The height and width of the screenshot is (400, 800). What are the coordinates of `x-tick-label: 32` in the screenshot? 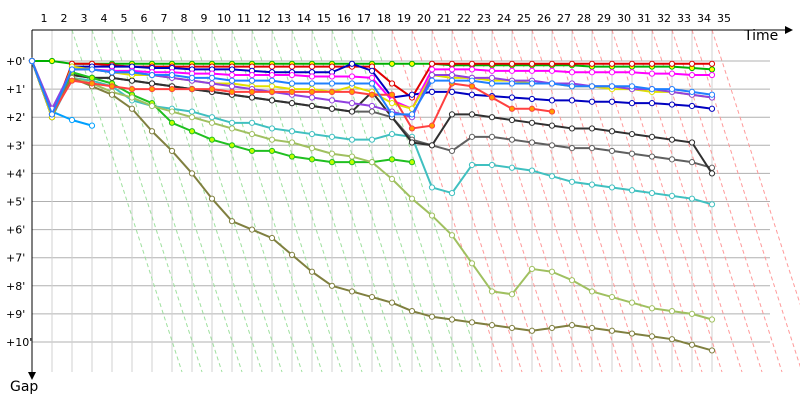 It's located at (664, 18).